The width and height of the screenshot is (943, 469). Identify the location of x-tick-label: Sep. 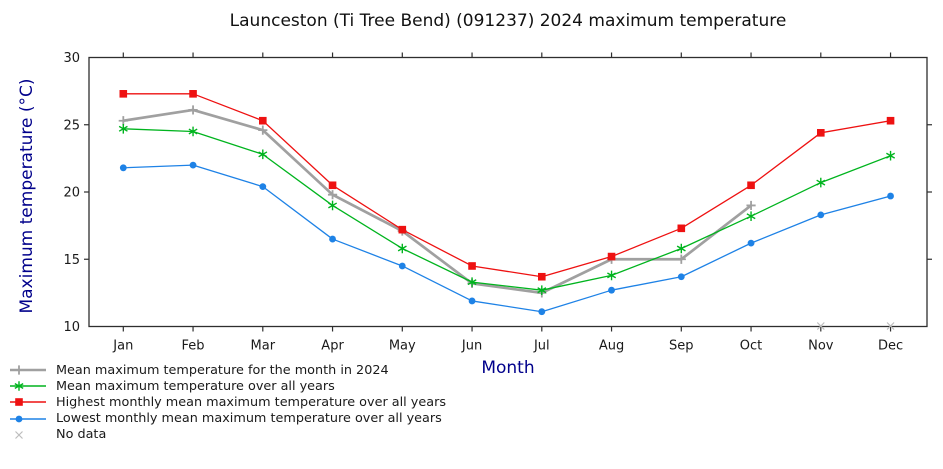
(681, 346).